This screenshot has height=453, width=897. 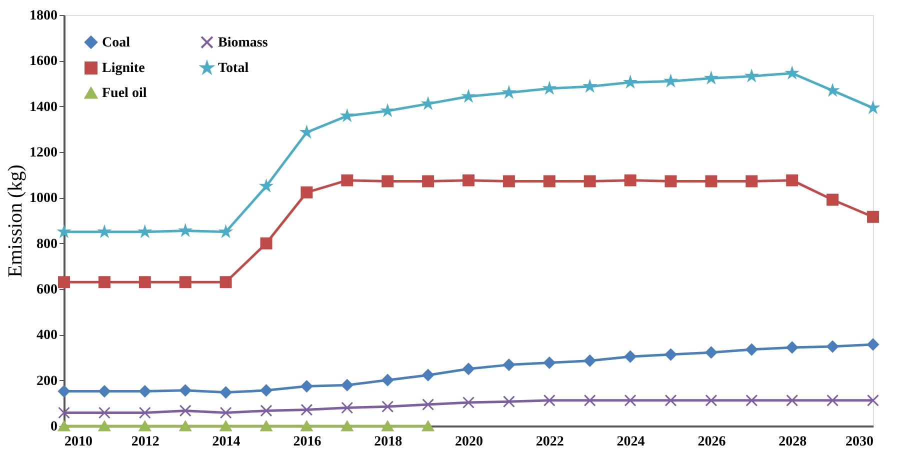 I want to click on y-tick-label: 1400, so click(x=44, y=107).